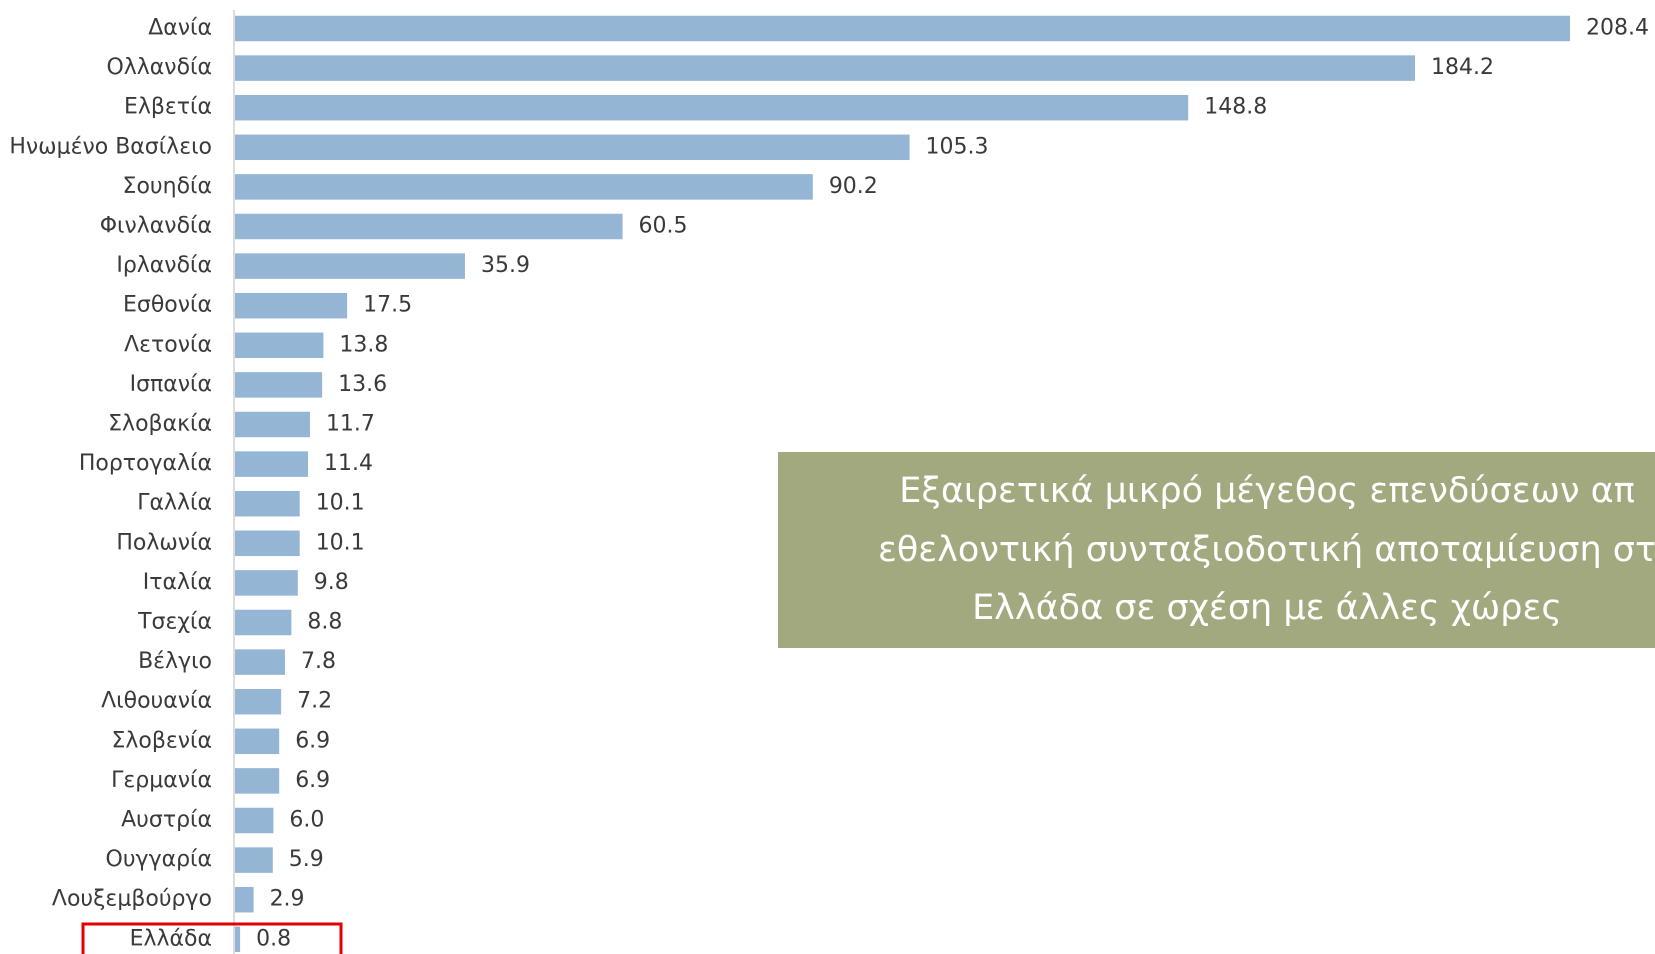 The height and width of the screenshot is (954, 1655). I want to click on category-label: Εσθονία, so click(167, 305).